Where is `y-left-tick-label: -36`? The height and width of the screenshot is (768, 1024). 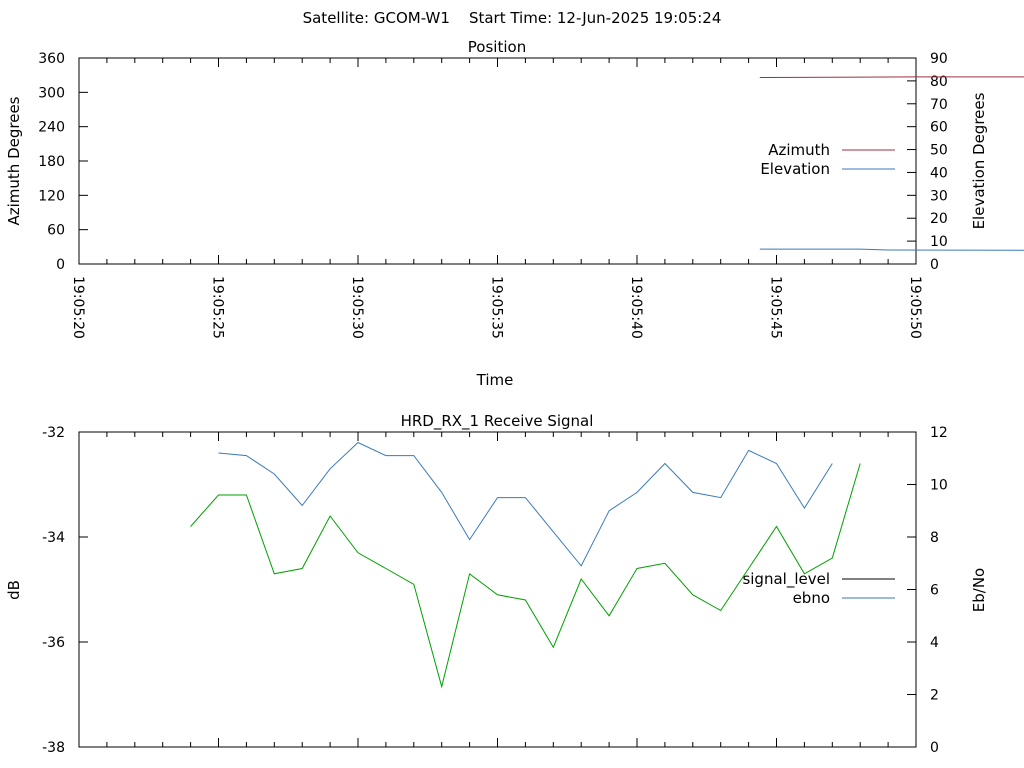
y-left-tick-label: -36 is located at coordinates (53, 643).